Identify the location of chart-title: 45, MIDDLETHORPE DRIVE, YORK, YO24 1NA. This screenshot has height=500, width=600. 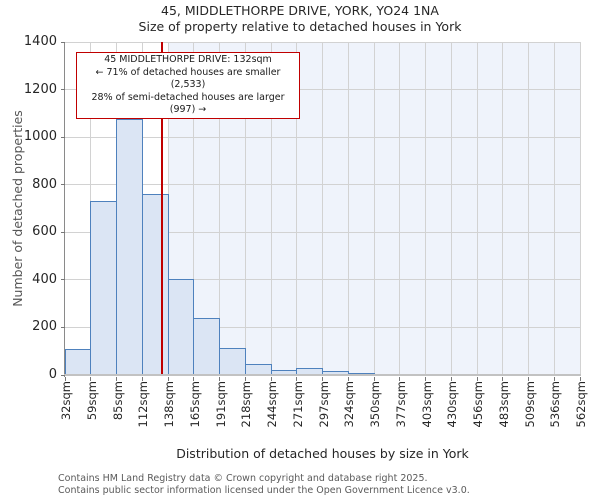
(300, 10).